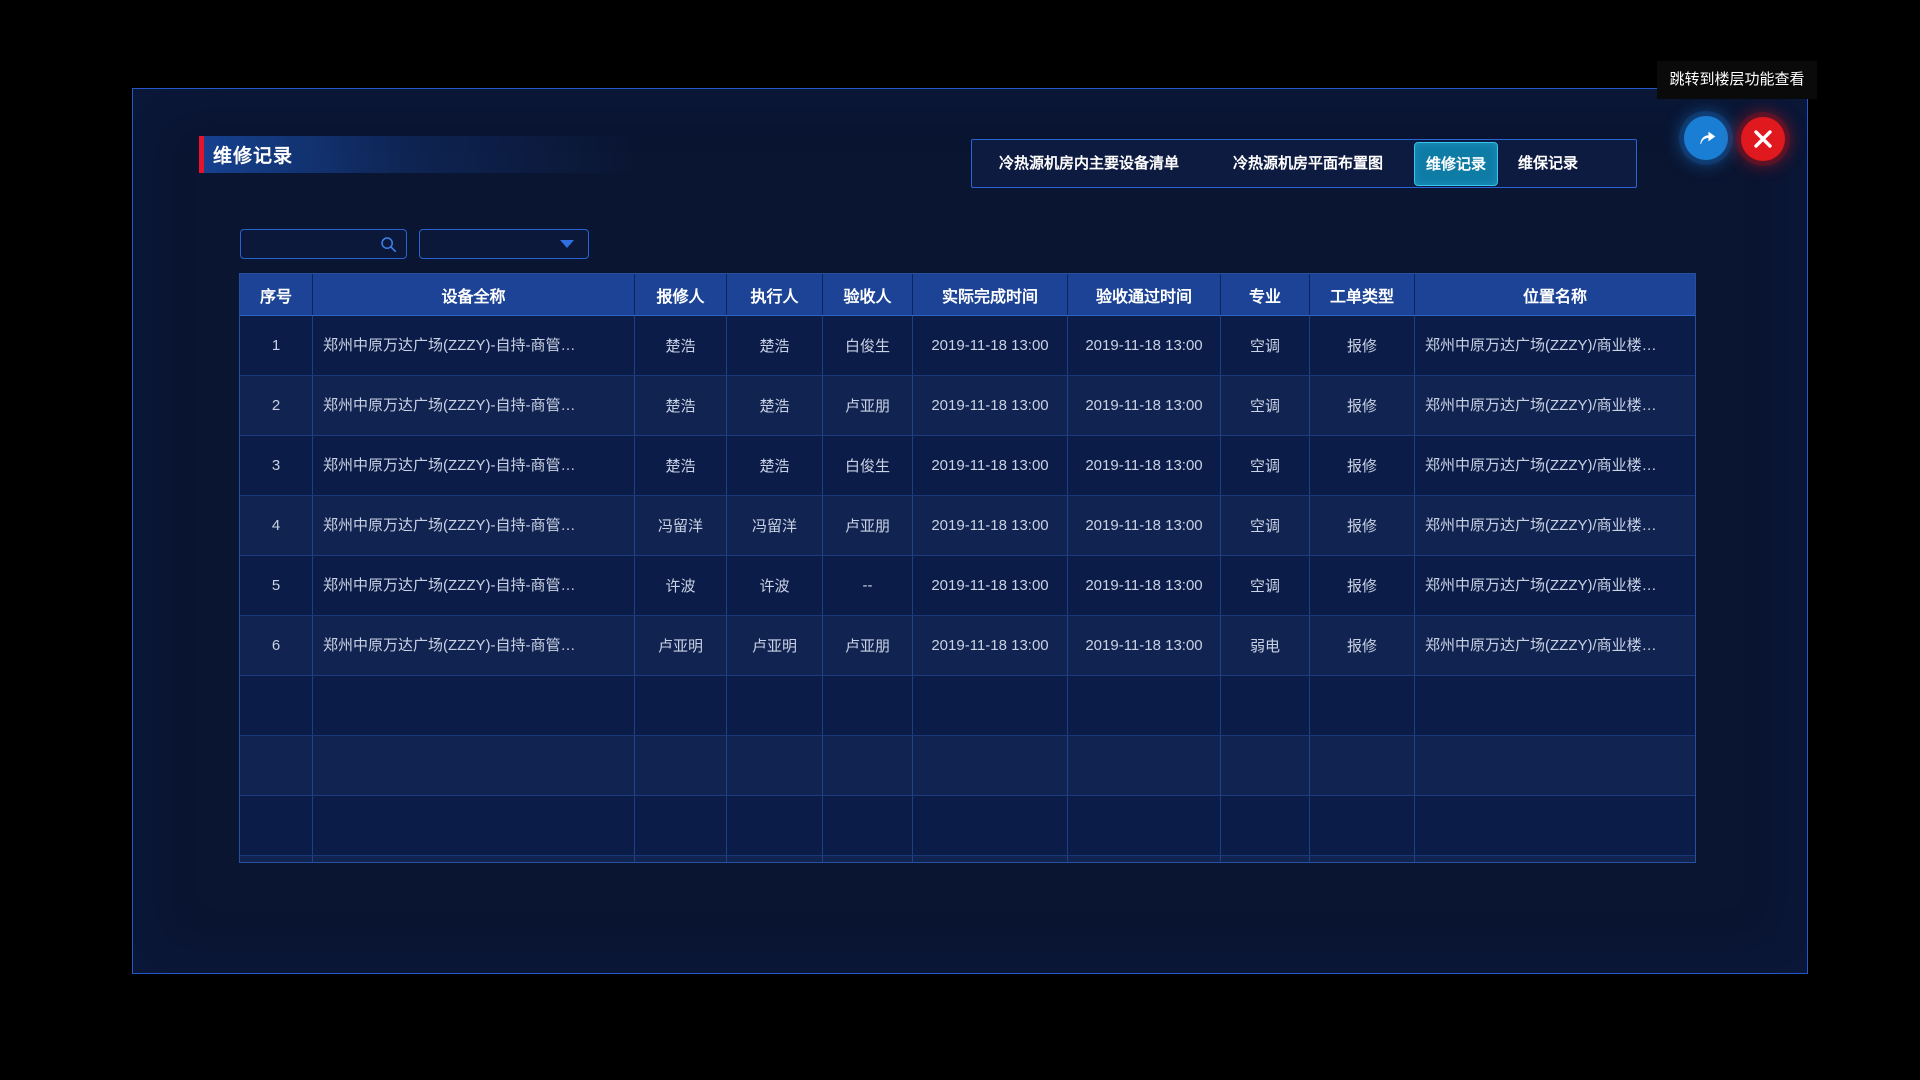  Describe the element at coordinates (1763, 139) in the screenshot. I see `close-button` at that location.